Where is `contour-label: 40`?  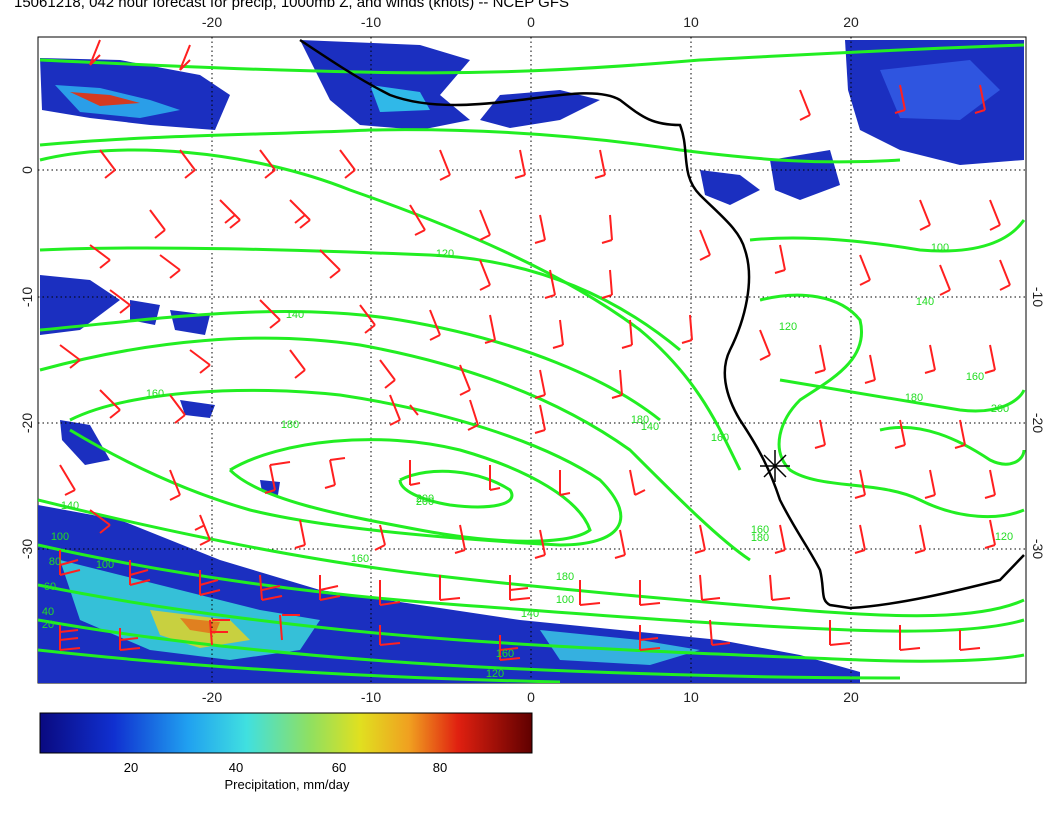 contour-label: 40 is located at coordinates (48, 612).